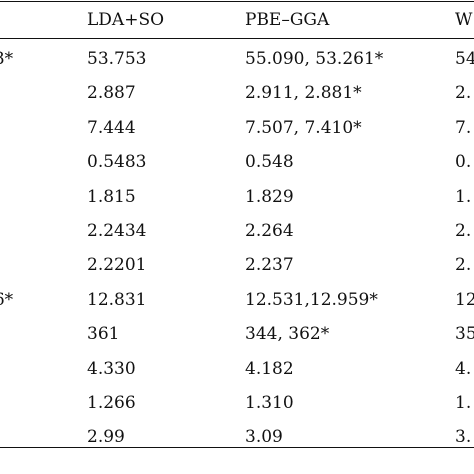 This screenshot has height=474, width=474. I want to click on lda-so-cell: 2.2434, so click(117, 231).